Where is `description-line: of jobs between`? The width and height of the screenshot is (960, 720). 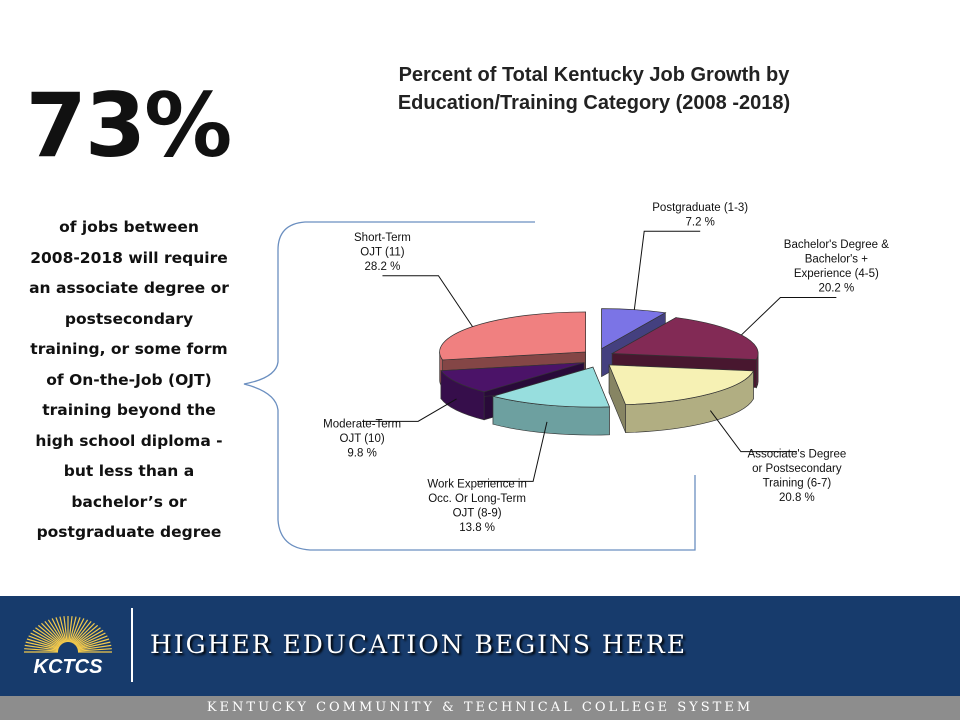
description-line: of jobs between is located at coordinates (129, 227).